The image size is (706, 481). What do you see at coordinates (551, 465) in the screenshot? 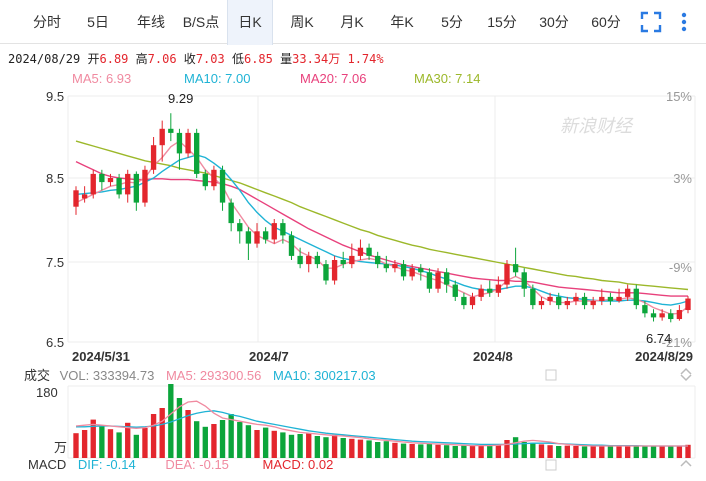
I see `macd-toggle-icon` at bounding box center [551, 465].